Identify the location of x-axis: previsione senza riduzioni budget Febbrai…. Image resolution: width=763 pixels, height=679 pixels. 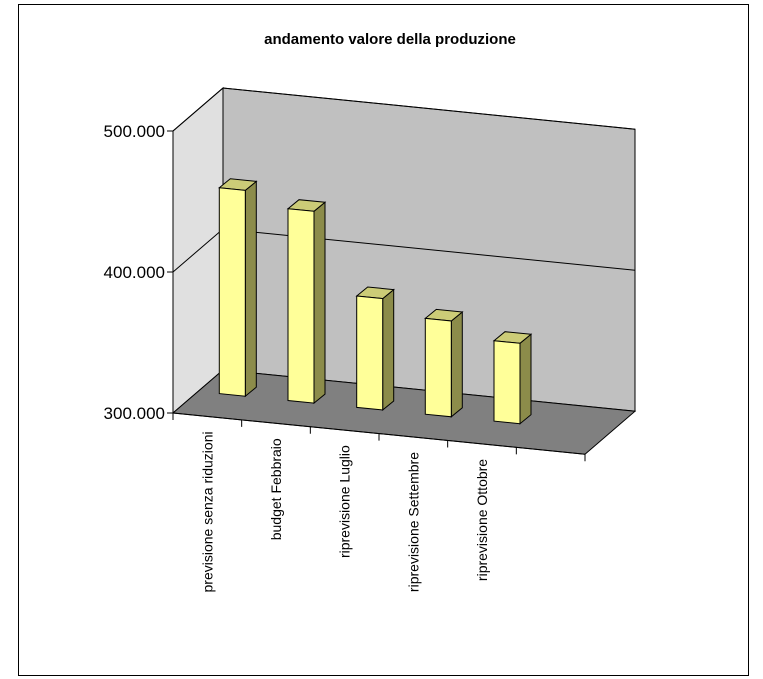
(379, 502).